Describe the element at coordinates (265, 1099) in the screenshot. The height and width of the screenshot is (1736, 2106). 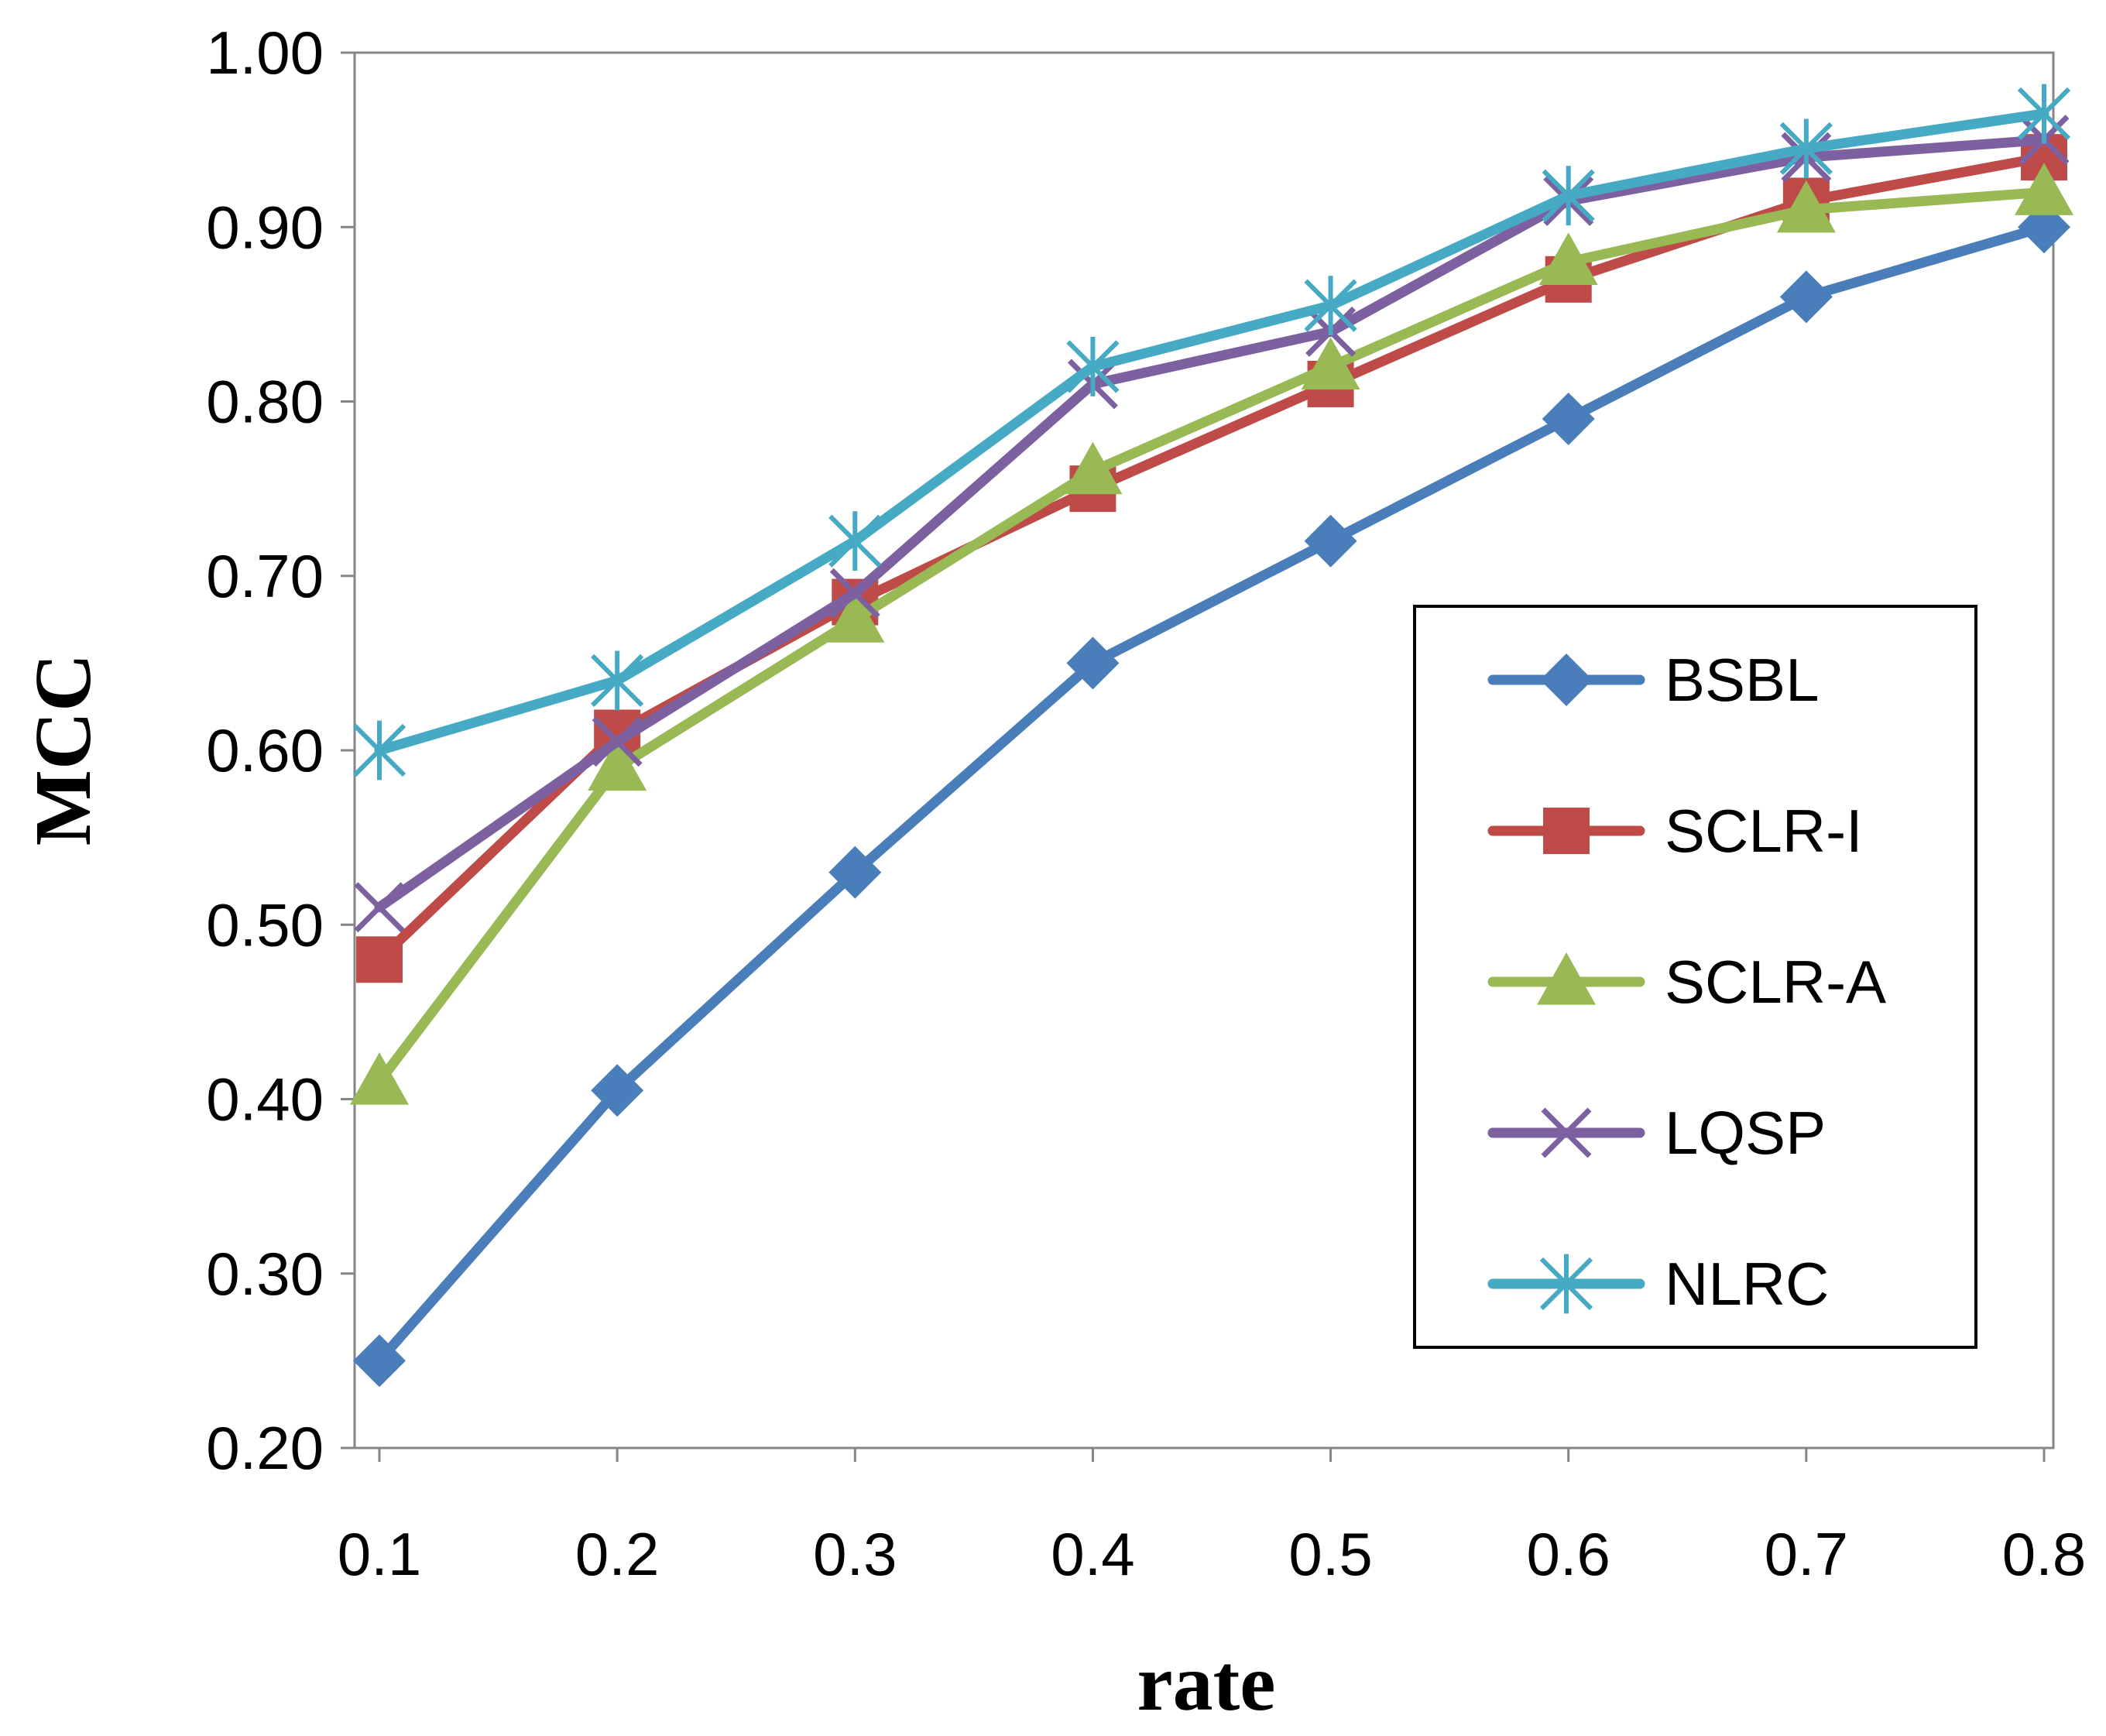
I see `y-tick-label: 0.40` at that location.